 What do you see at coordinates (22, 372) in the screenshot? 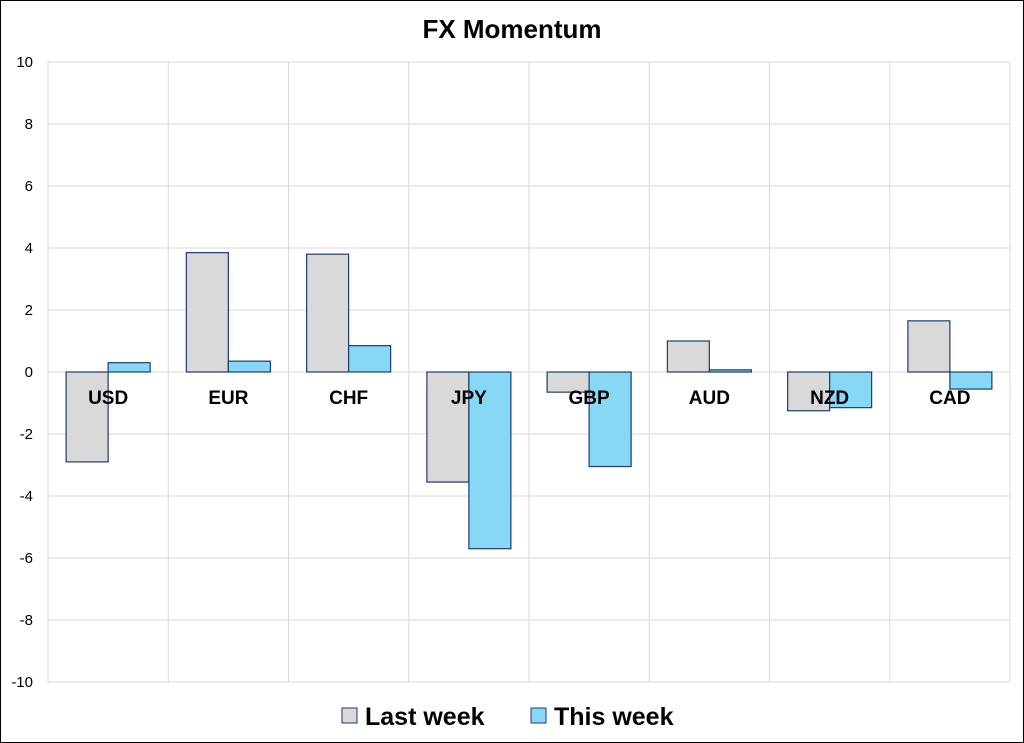
I see `y-axis-ticks: 10 8 6 4 2 0 -2 -4 -6 -8 -10` at bounding box center [22, 372].